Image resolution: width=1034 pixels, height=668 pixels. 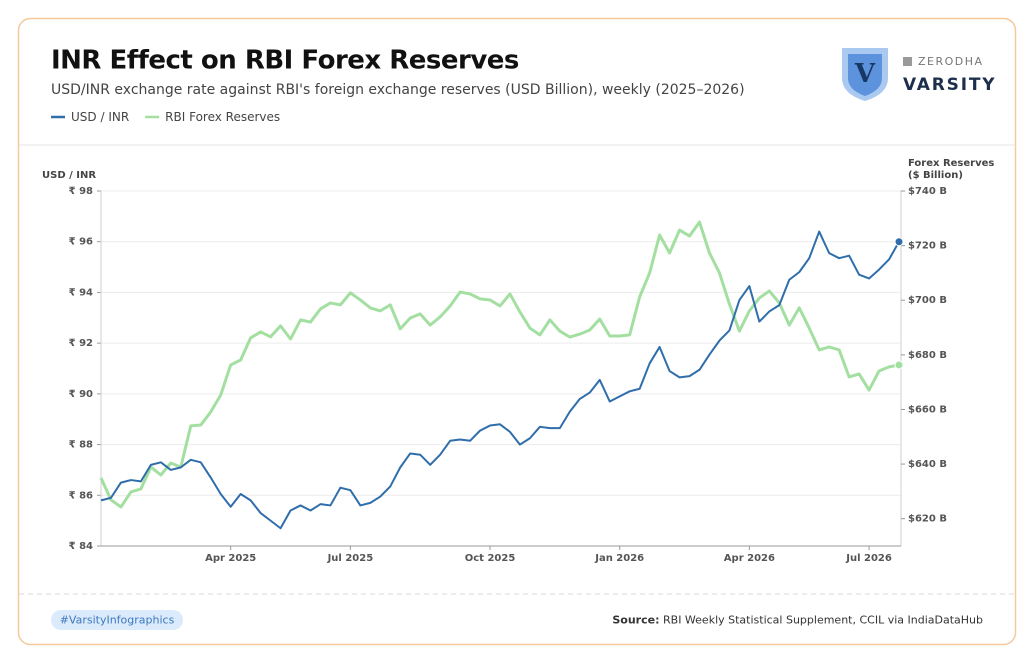 I want to click on y-tick-label: ₹ 86, so click(x=81, y=495).